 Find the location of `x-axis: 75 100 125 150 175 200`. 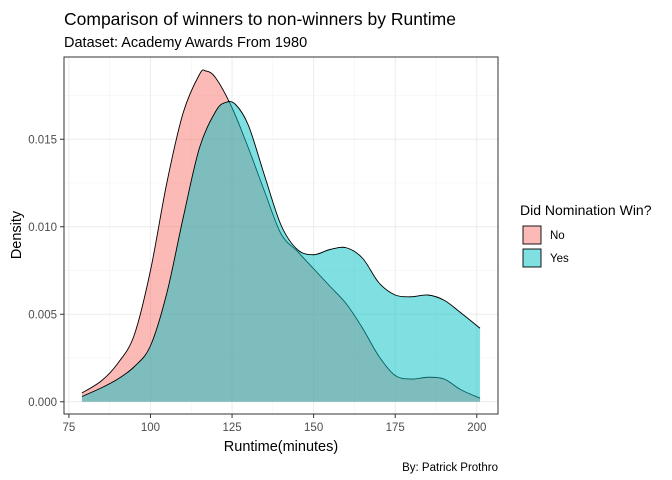

x-axis: 75 100 125 150 175 200 is located at coordinates (274, 424).